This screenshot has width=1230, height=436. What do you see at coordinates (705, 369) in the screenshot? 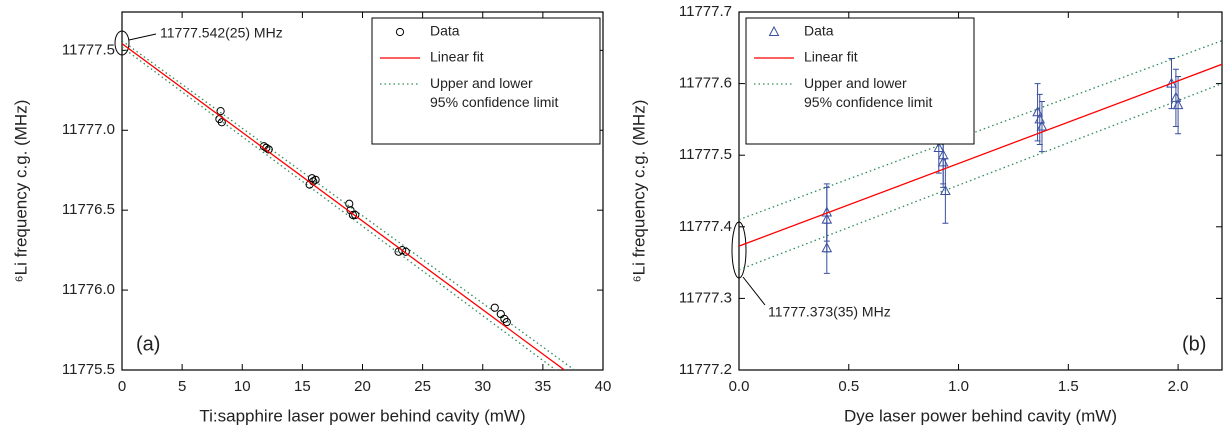
I see `y-tick-label: 11777.2` at bounding box center [705, 369].